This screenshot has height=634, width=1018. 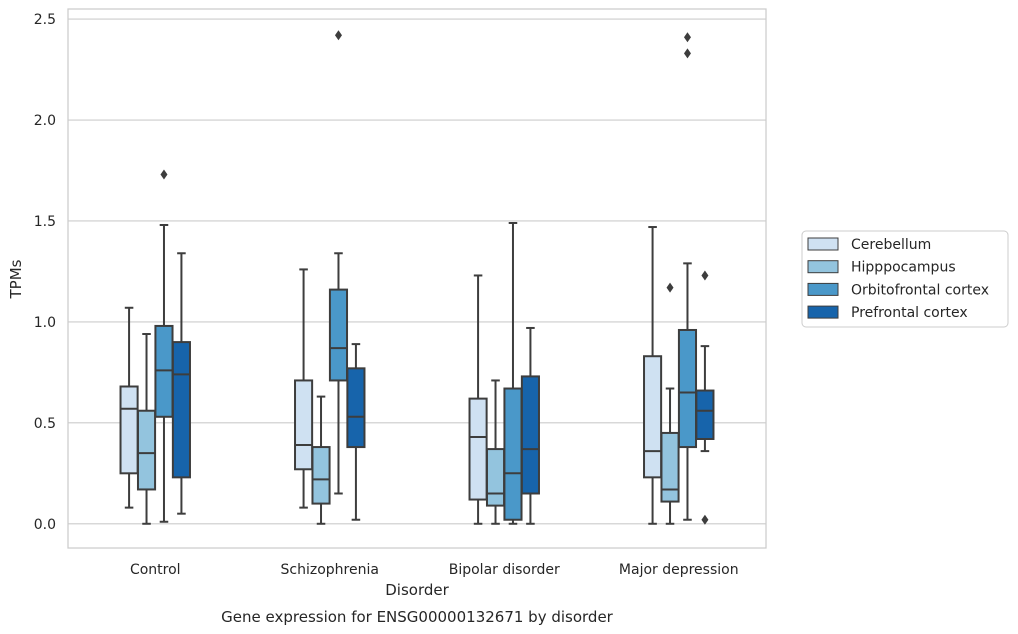 I want to click on legend-label: Prefrontal cortex, so click(x=909, y=313).